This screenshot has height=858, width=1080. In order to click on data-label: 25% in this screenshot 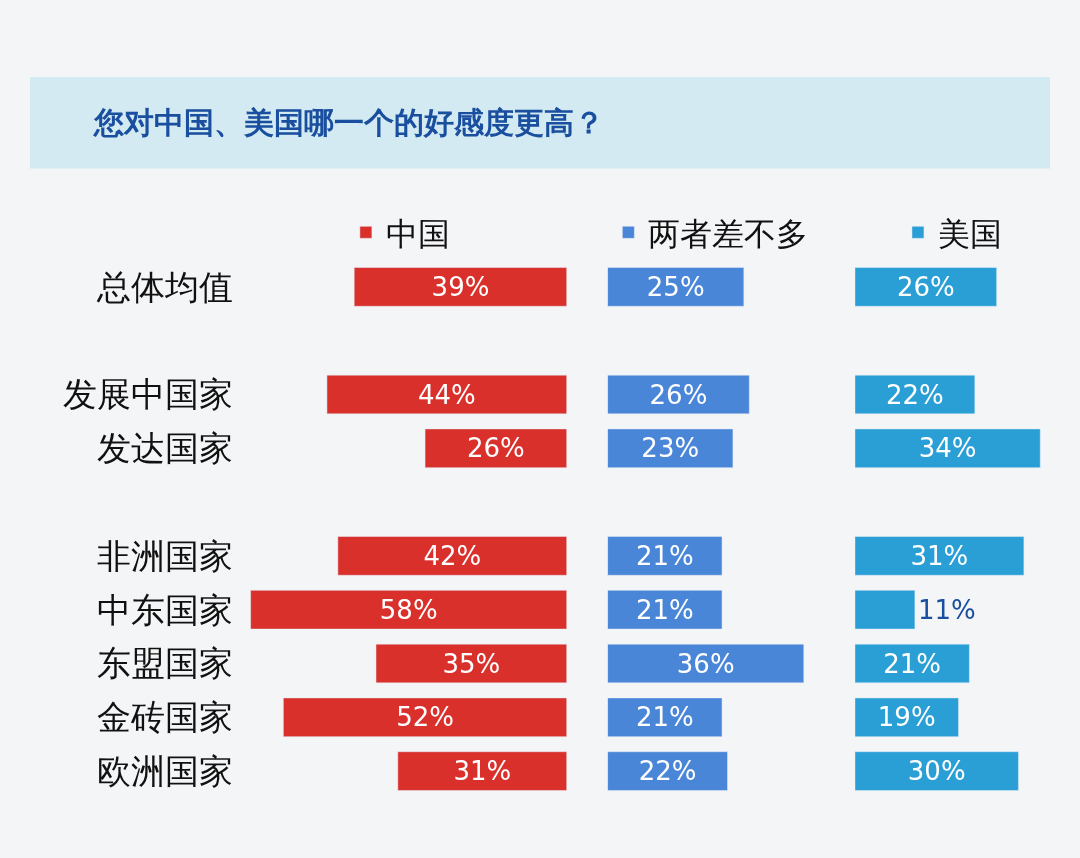, I will do `click(675, 286)`.